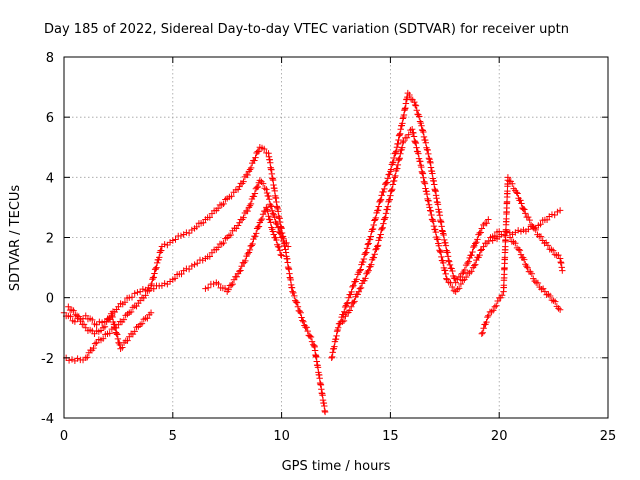 The height and width of the screenshot is (480, 640). What do you see at coordinates (336, 466) in the screenshot?
I see `x-axis-label: GPS time / hours` at bounding box center [336, 466].